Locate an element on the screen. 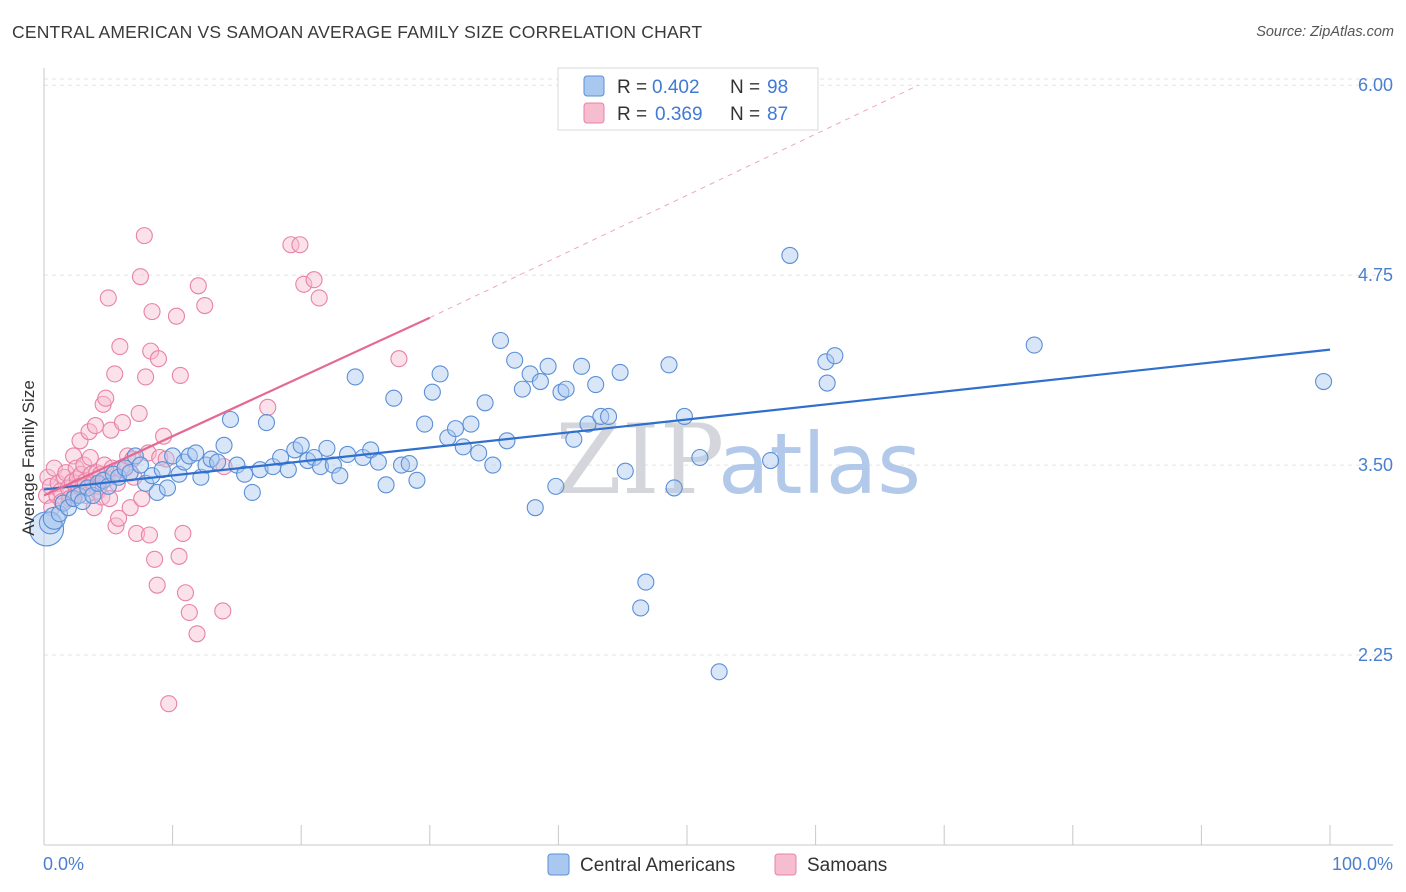 The height and width of the screenshot is (892, 1406). stats-legend: R = 0.402 N = 98 R = 0.369 N = 87 is located at coordinates (688, 99).